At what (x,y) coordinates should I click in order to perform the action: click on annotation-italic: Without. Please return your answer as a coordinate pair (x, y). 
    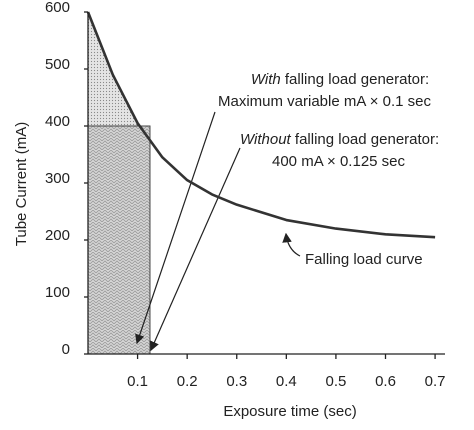
    Looking at the image, I should click on (266, 139).